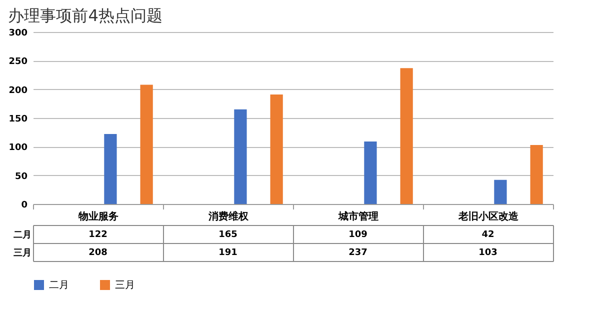  What do you see at coordinates (228, 253) in the screenshot?
I see `data-label: 191` at bounding box center [228, 253].